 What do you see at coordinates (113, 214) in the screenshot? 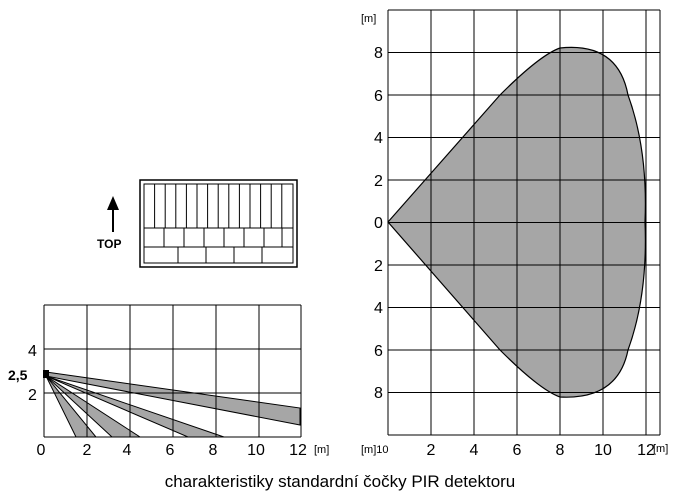
I see `up-arrow-icon` at bounding box center [113, 214].